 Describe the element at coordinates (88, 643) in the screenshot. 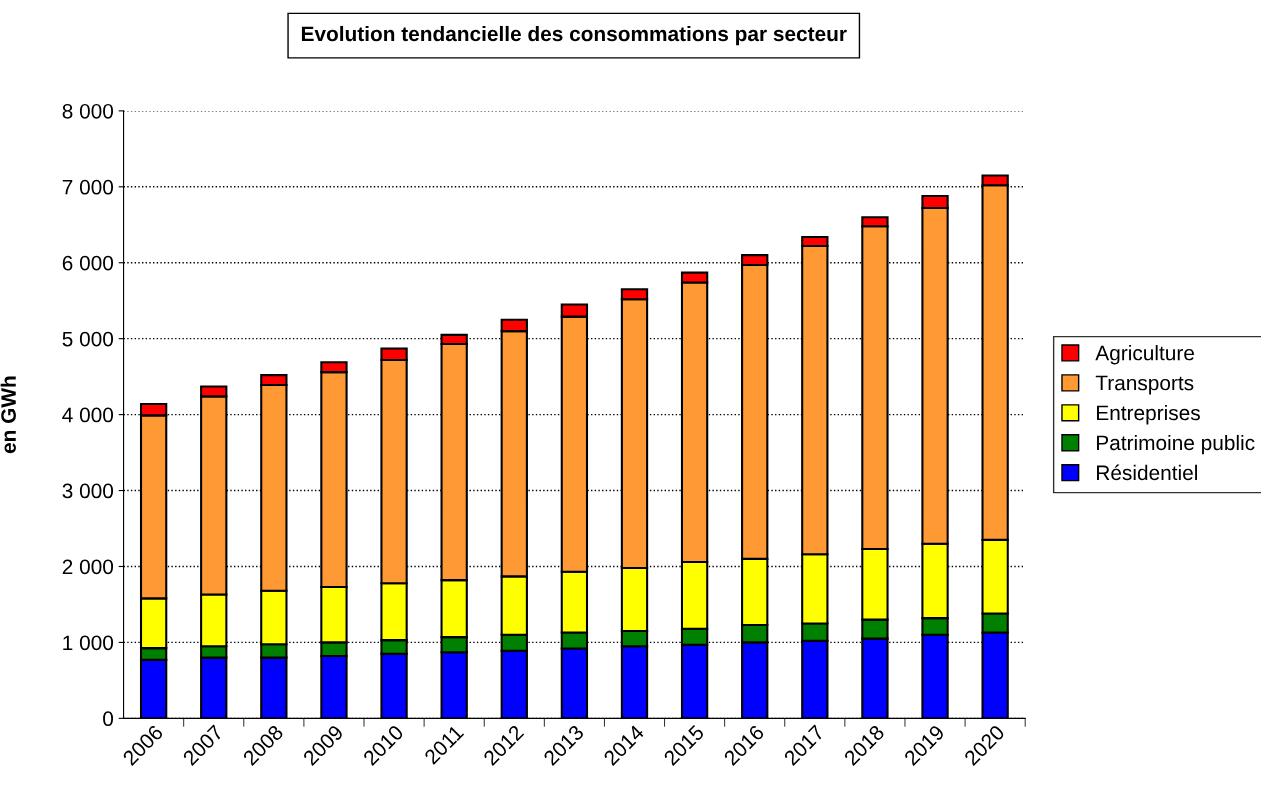

I see `y-tick-label: 1 000` at that location.